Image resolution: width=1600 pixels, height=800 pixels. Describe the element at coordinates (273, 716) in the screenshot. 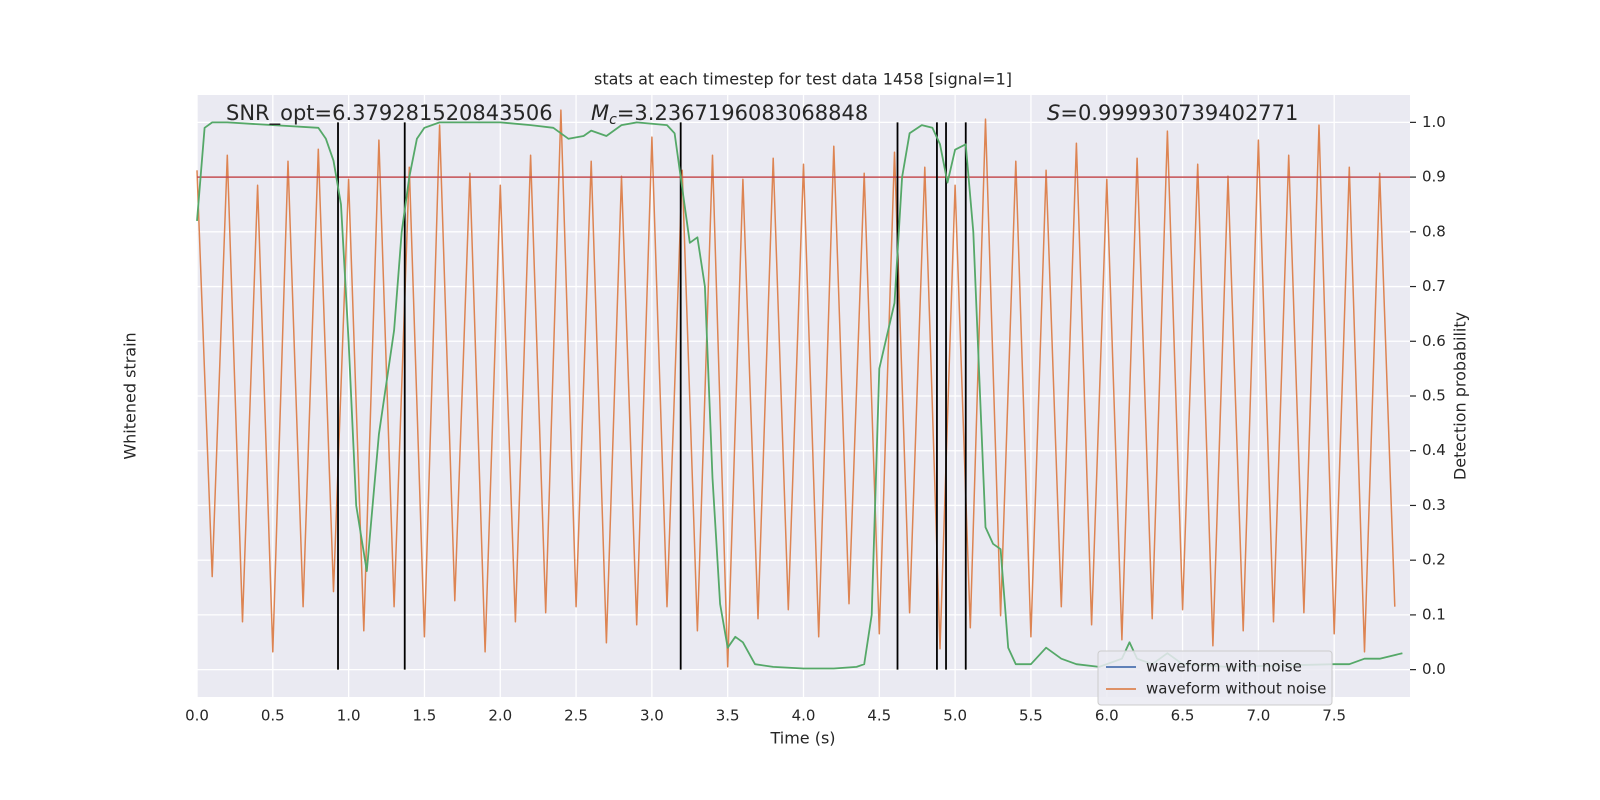

I see `x-tick-label: 0.5` at that location.